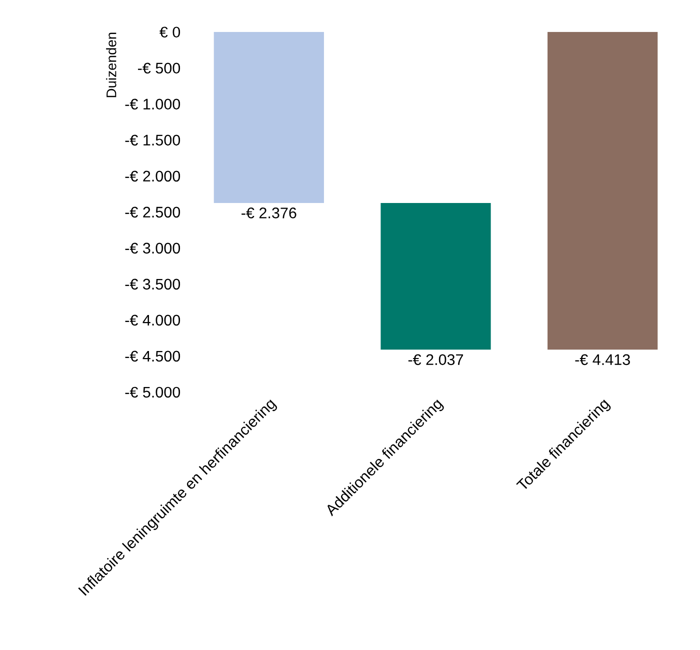  I want to click on y-tick-label: -€ 3.500, so click(152, 284).